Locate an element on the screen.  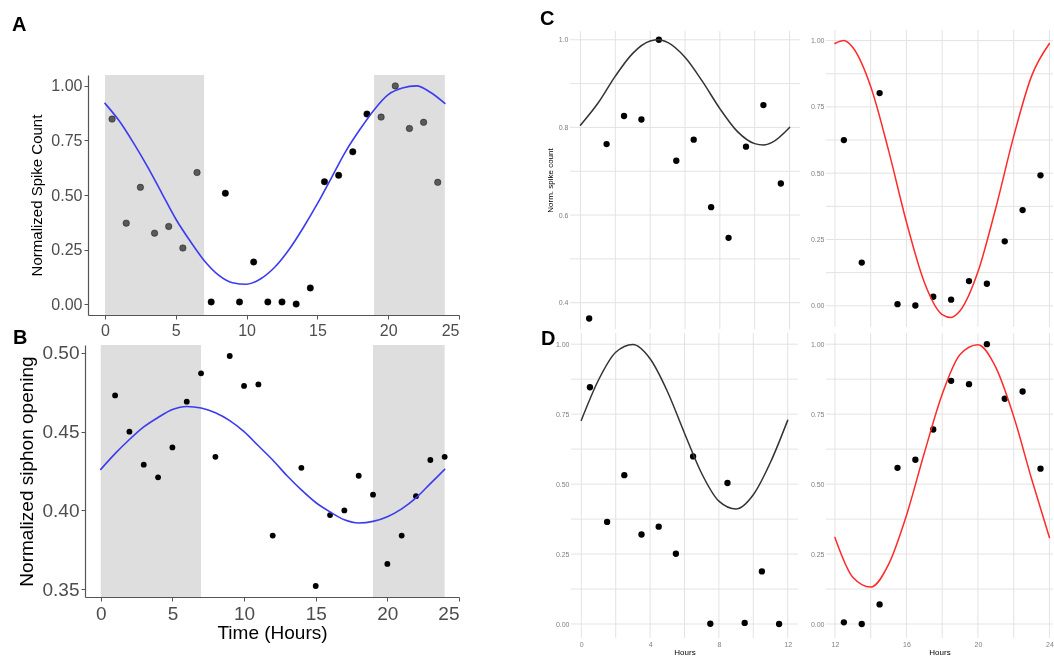
chart-title: B is located at coordinates (20, 336).